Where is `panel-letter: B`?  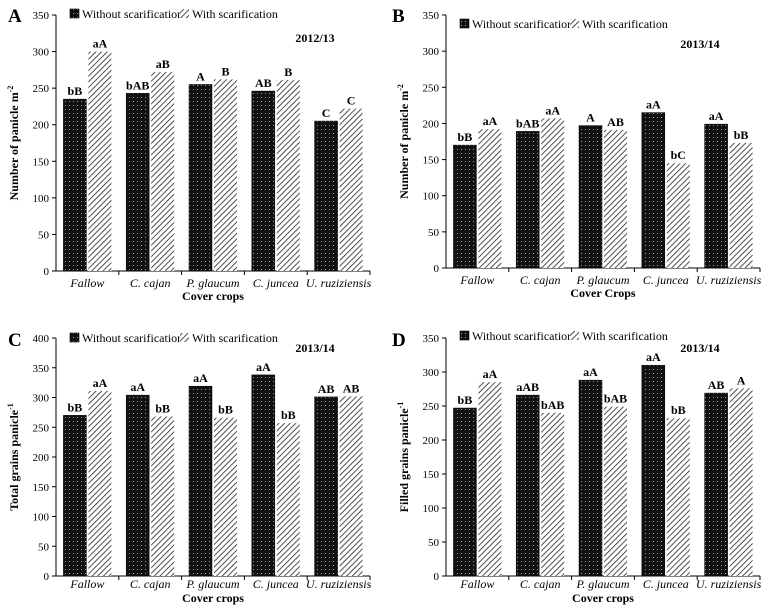
panel-letter: B is located at coordinates (398, 16).